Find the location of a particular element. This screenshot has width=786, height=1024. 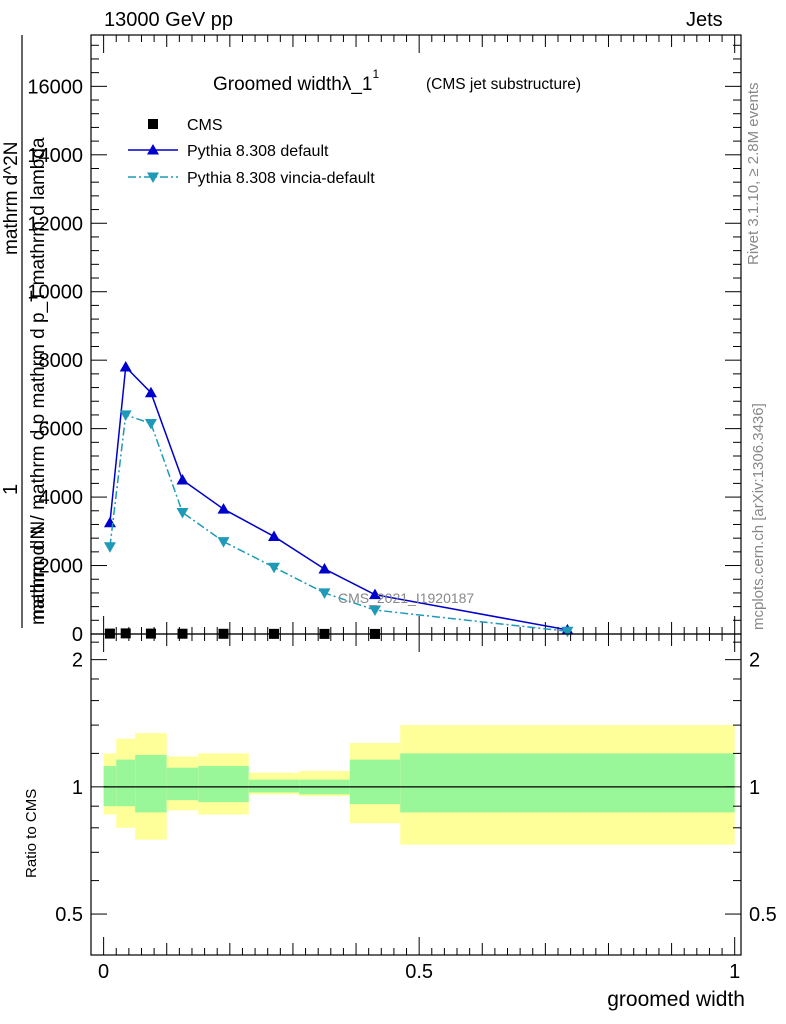

chart-title-superscript: 1 is located at coordinates (375, 74).